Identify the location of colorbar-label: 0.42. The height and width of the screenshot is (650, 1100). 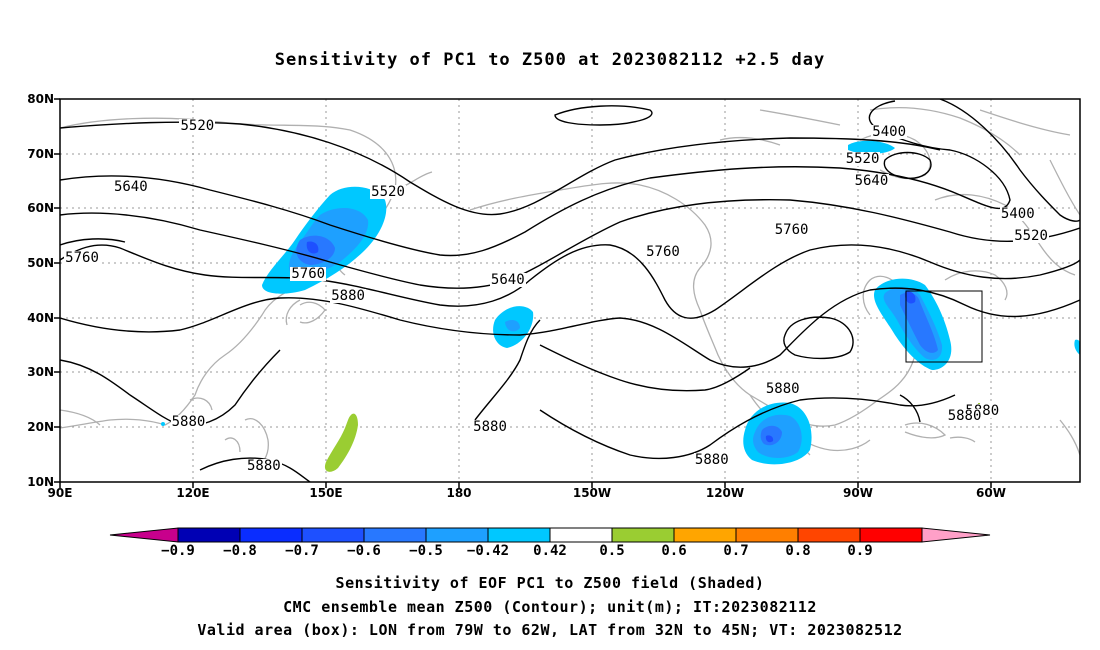
(550, 551).